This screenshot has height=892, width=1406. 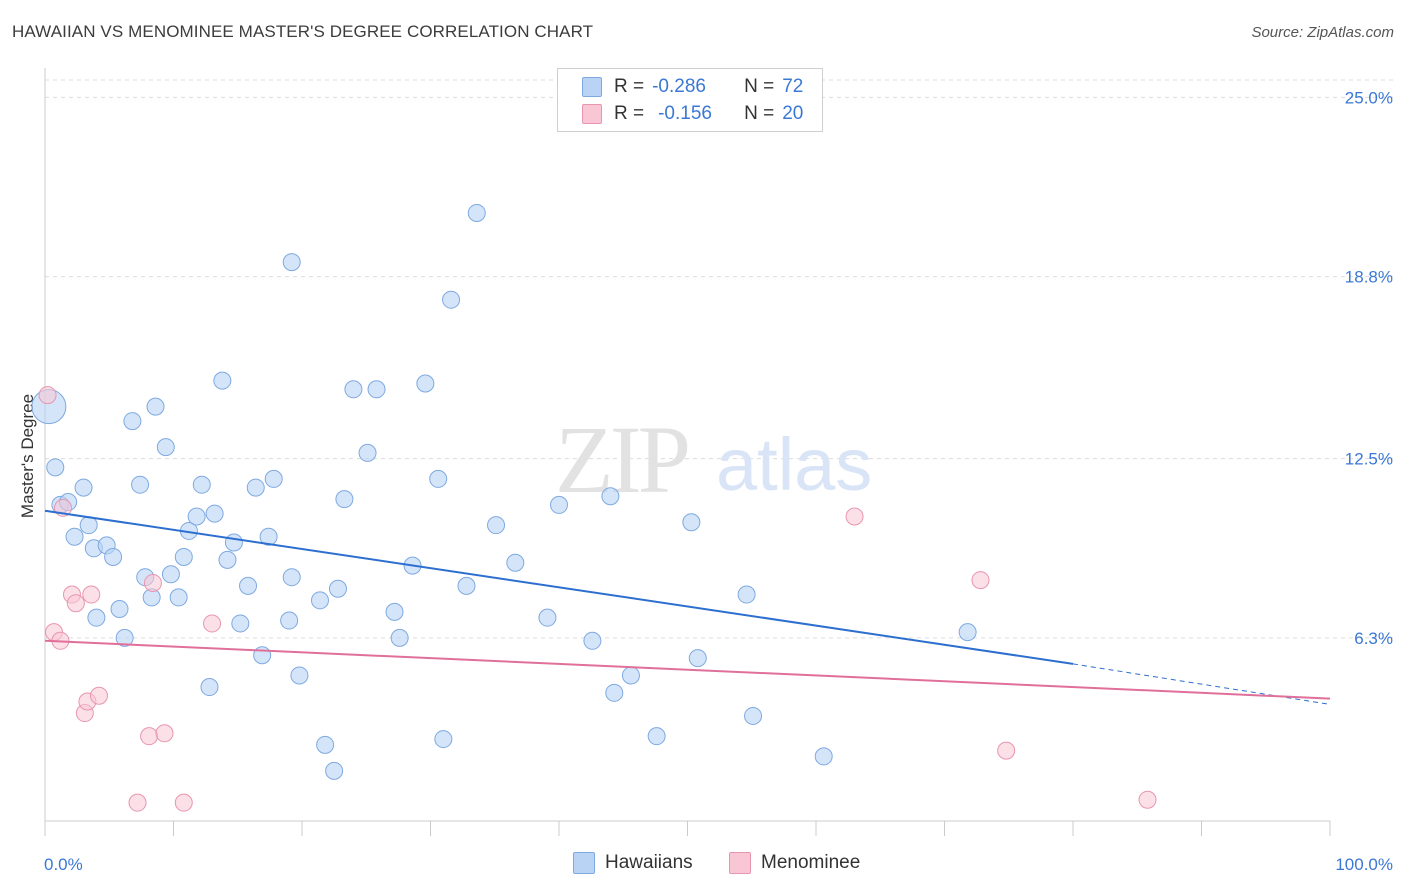 I want to click on hawaiians-swatch, so click(x=592, y=87).